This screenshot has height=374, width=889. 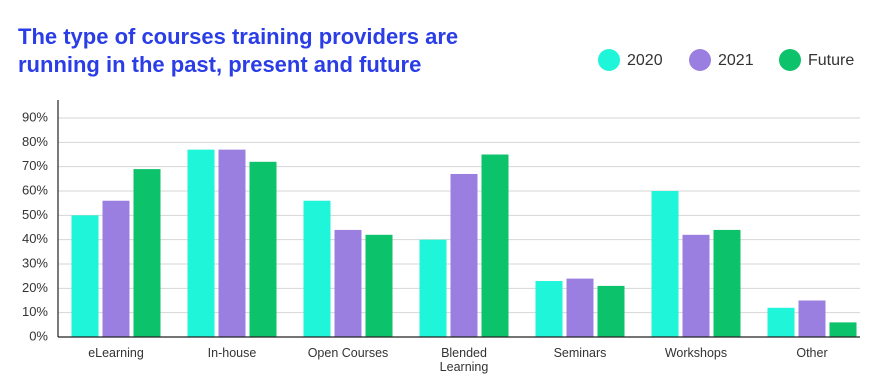 What do you see at coordinates (645, 60) in the screenshot?
I see `legend-label: 2020` at bounding box center [645, 60].